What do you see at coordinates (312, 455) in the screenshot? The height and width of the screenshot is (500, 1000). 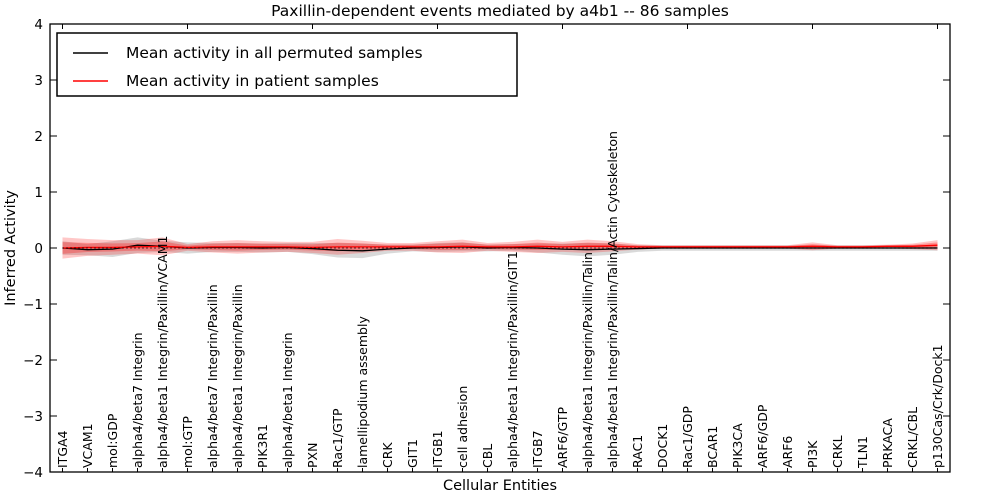 I see `x-tick-label: PXN` at bounding box center [312, 455].